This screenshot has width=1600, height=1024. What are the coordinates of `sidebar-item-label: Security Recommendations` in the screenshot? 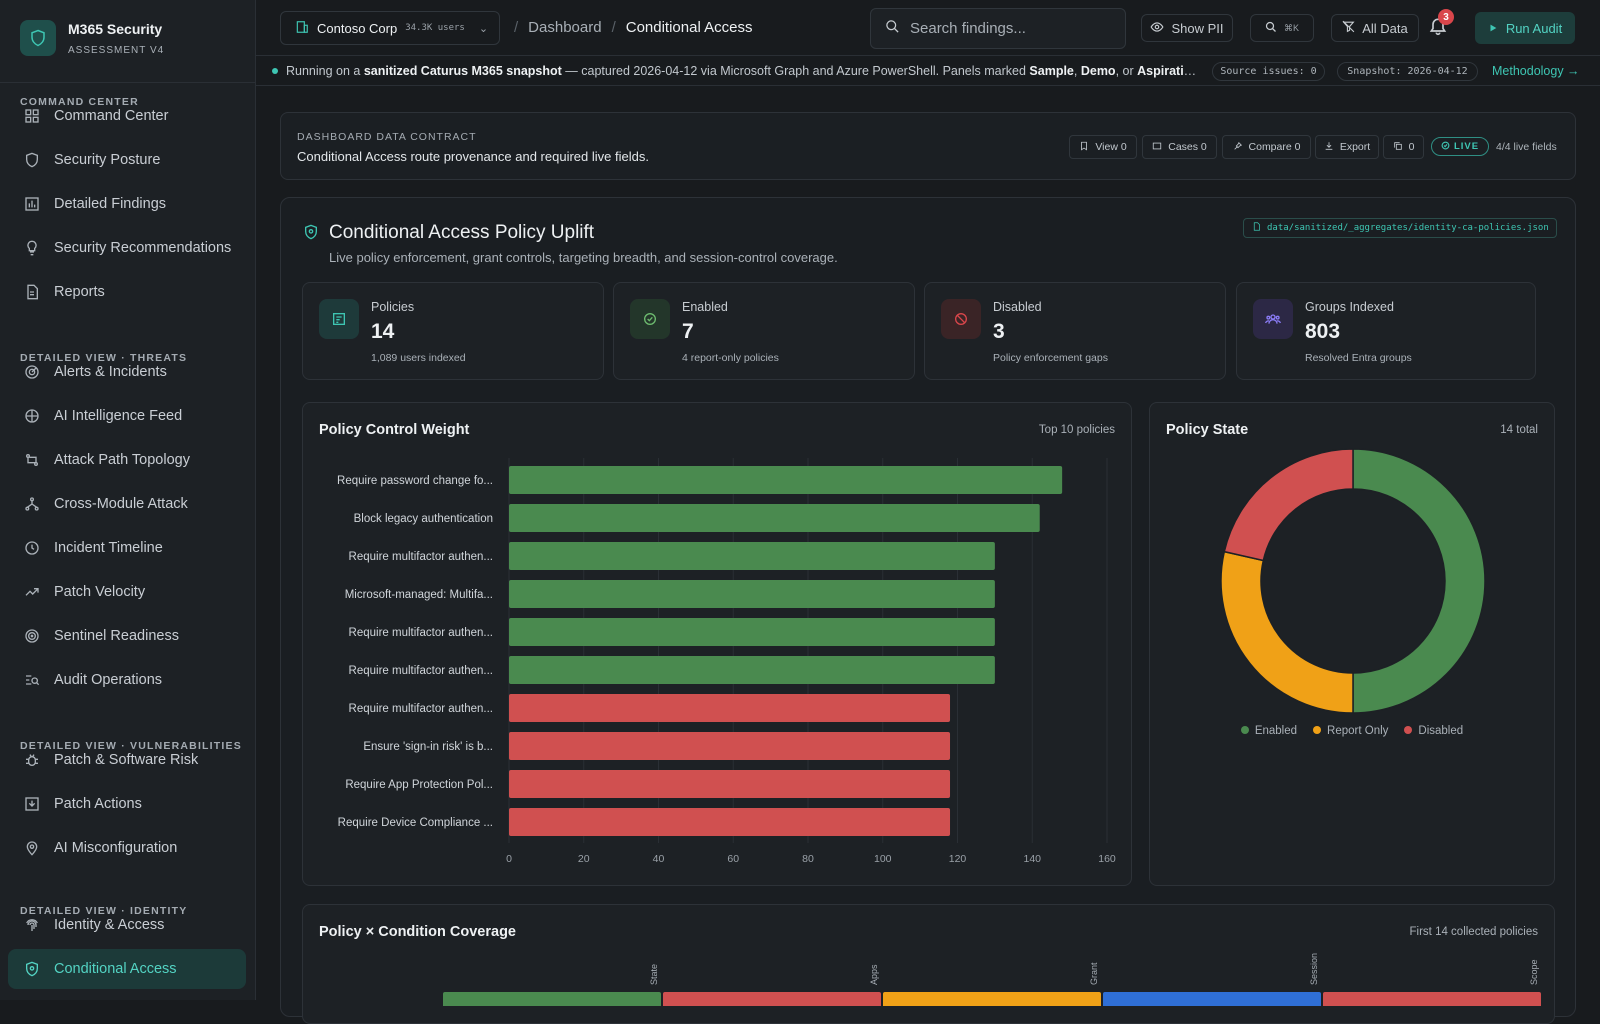 It's located at (143, 248).